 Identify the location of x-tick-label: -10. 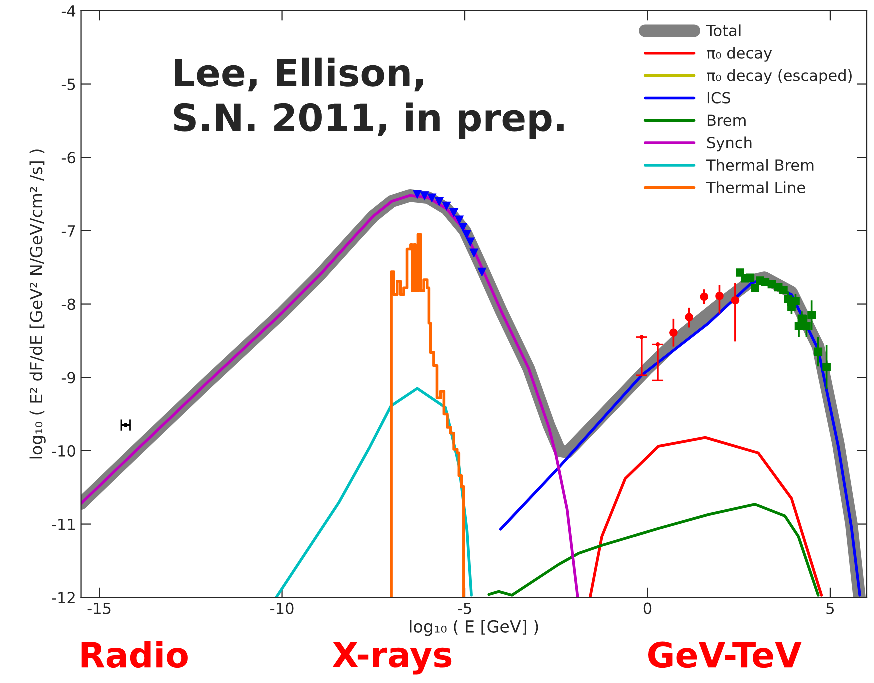
(282, 608).